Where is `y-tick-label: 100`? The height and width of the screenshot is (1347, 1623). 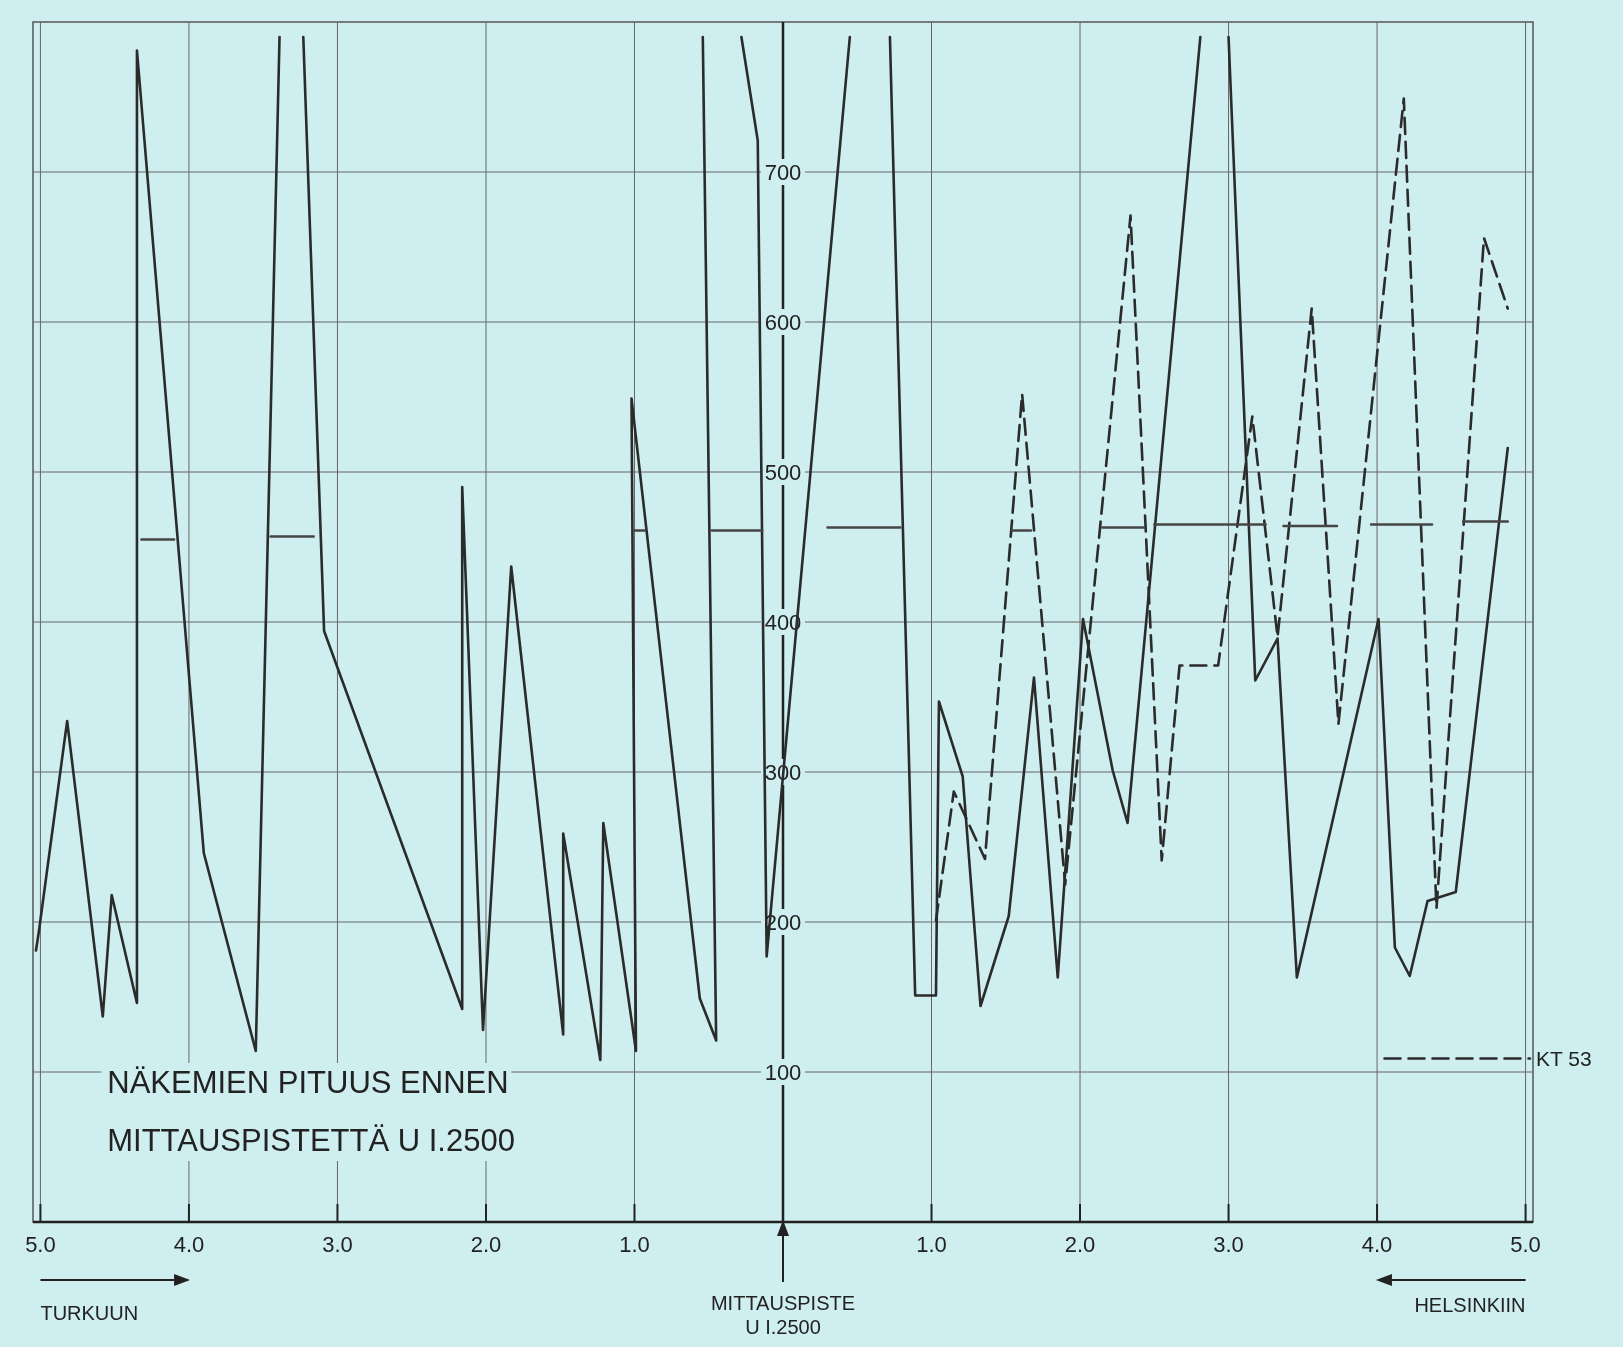 y-tick-label: 100 is located at coordinates (783, 1072).